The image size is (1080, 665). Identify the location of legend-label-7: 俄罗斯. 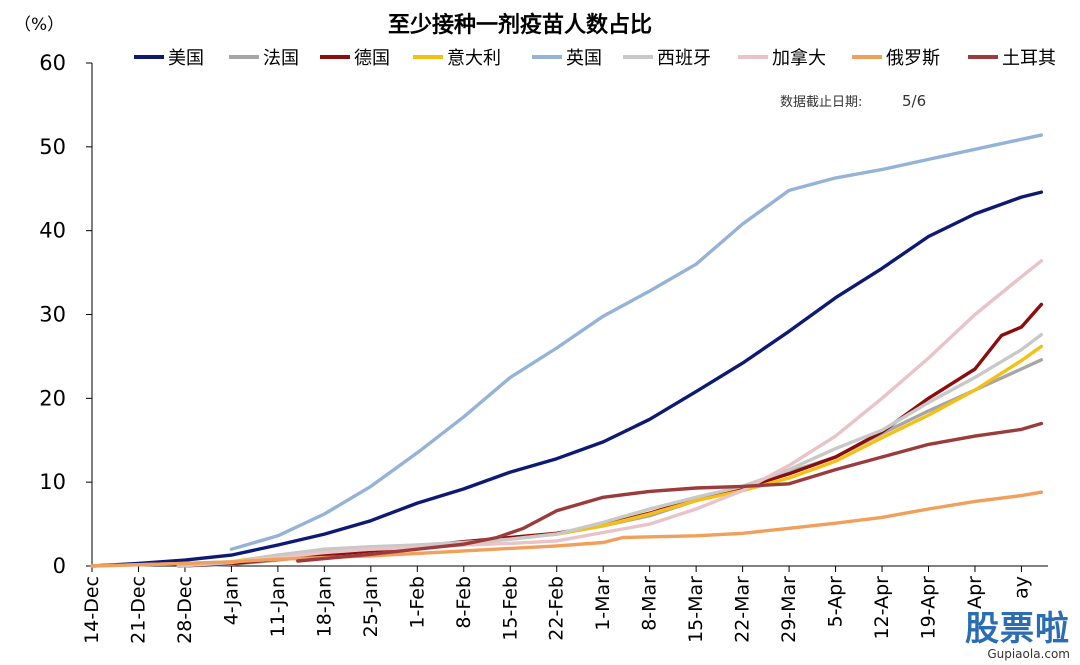
(913, 58).